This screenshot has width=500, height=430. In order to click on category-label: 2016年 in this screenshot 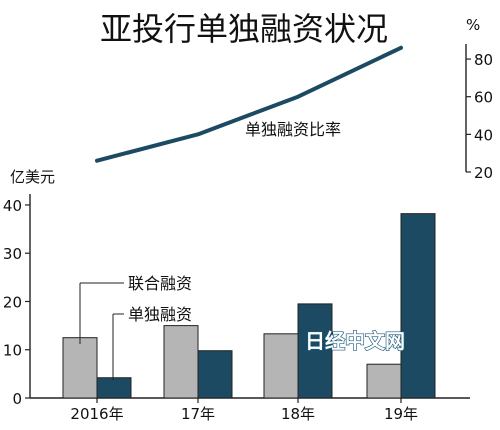, I will do `click(96, 414)`.